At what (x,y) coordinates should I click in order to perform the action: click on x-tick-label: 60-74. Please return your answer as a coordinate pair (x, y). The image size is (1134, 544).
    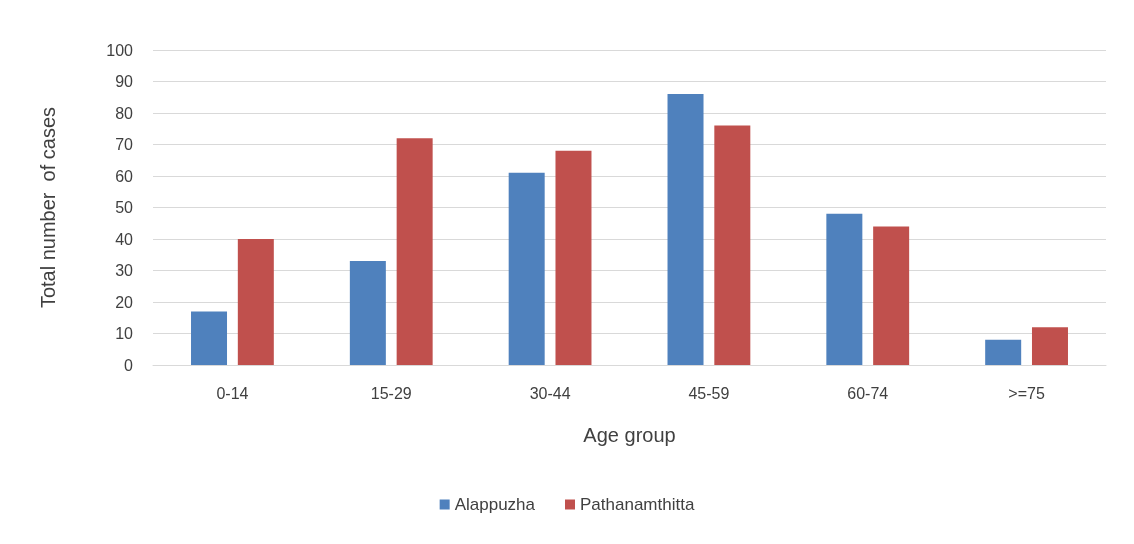
    Looking at the image, I should click on (868, 393).